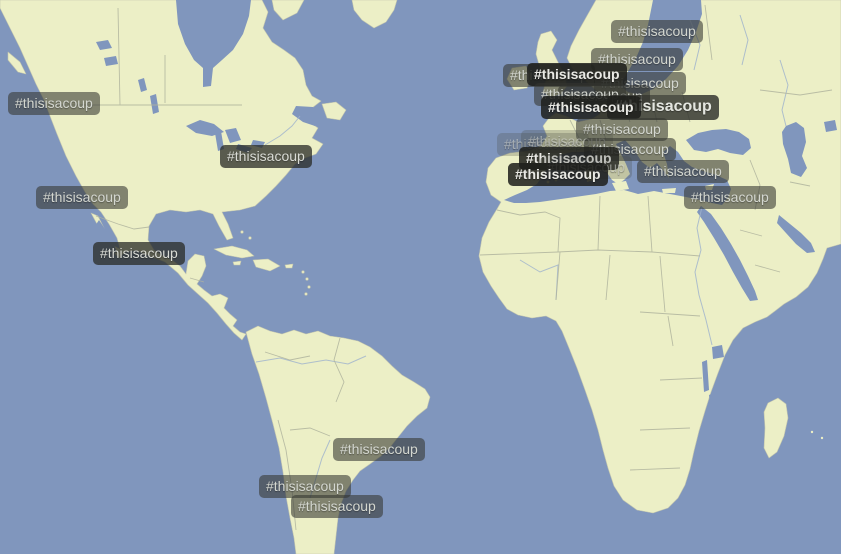 The height and width of the screenshot is (554, 841). Describe the element at coordinates (197, 280) in the screenshot. I see `border-central-america` at that location.